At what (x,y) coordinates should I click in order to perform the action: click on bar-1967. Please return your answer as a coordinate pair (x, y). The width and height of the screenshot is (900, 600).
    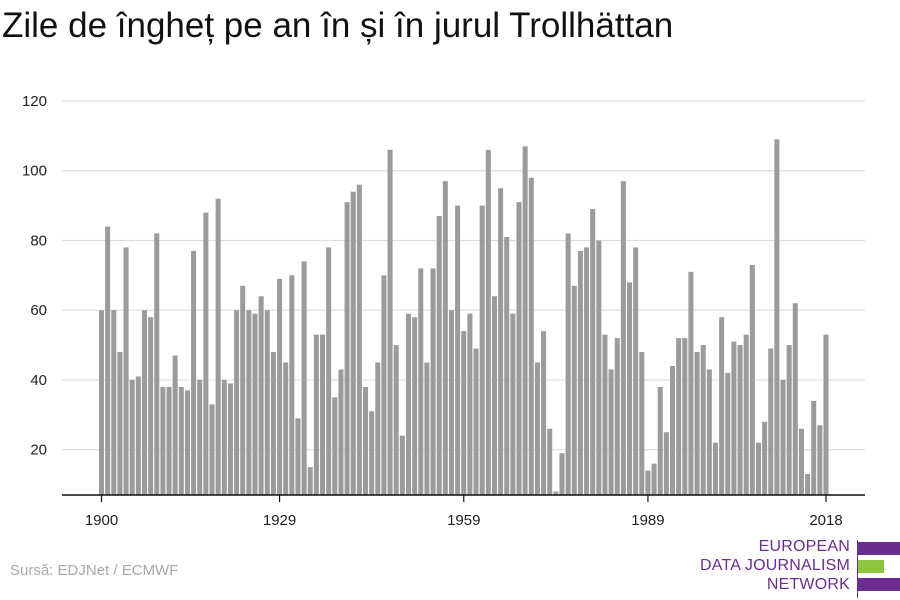
    Looking at the image, I should click on (513, 404).